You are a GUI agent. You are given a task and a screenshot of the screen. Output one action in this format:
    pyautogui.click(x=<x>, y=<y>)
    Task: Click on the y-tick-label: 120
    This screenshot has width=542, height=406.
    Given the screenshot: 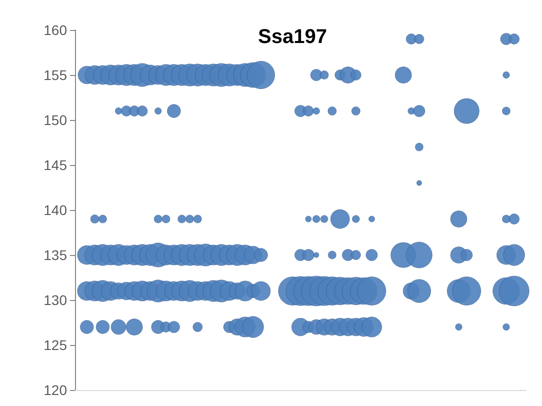 What is the action you would take?
    pyautogui.click(x=56, y=390)
    